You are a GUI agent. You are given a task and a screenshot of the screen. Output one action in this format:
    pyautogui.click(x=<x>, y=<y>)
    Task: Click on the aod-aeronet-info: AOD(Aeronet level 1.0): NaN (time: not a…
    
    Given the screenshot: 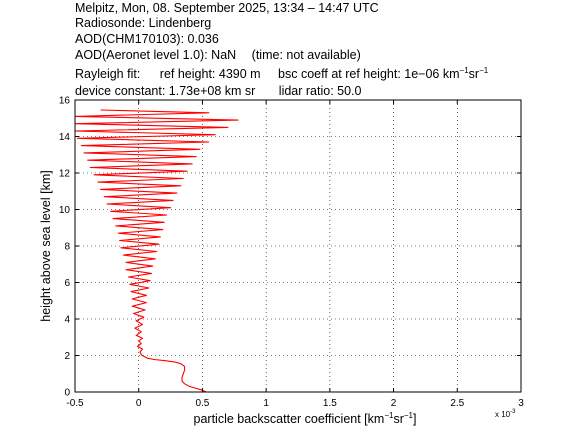 What is the action you would take?
    pyautogui.click(x=218, y=55)
    